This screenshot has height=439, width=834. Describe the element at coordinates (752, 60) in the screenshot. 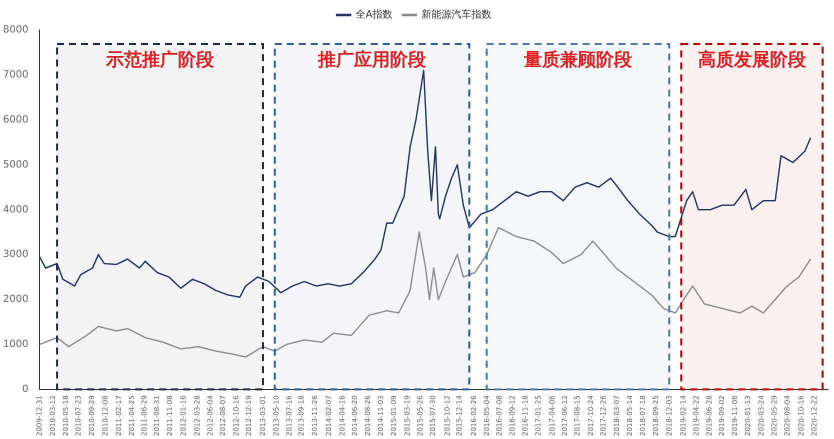

I see `band-label: 高质发展阶段` at that location.